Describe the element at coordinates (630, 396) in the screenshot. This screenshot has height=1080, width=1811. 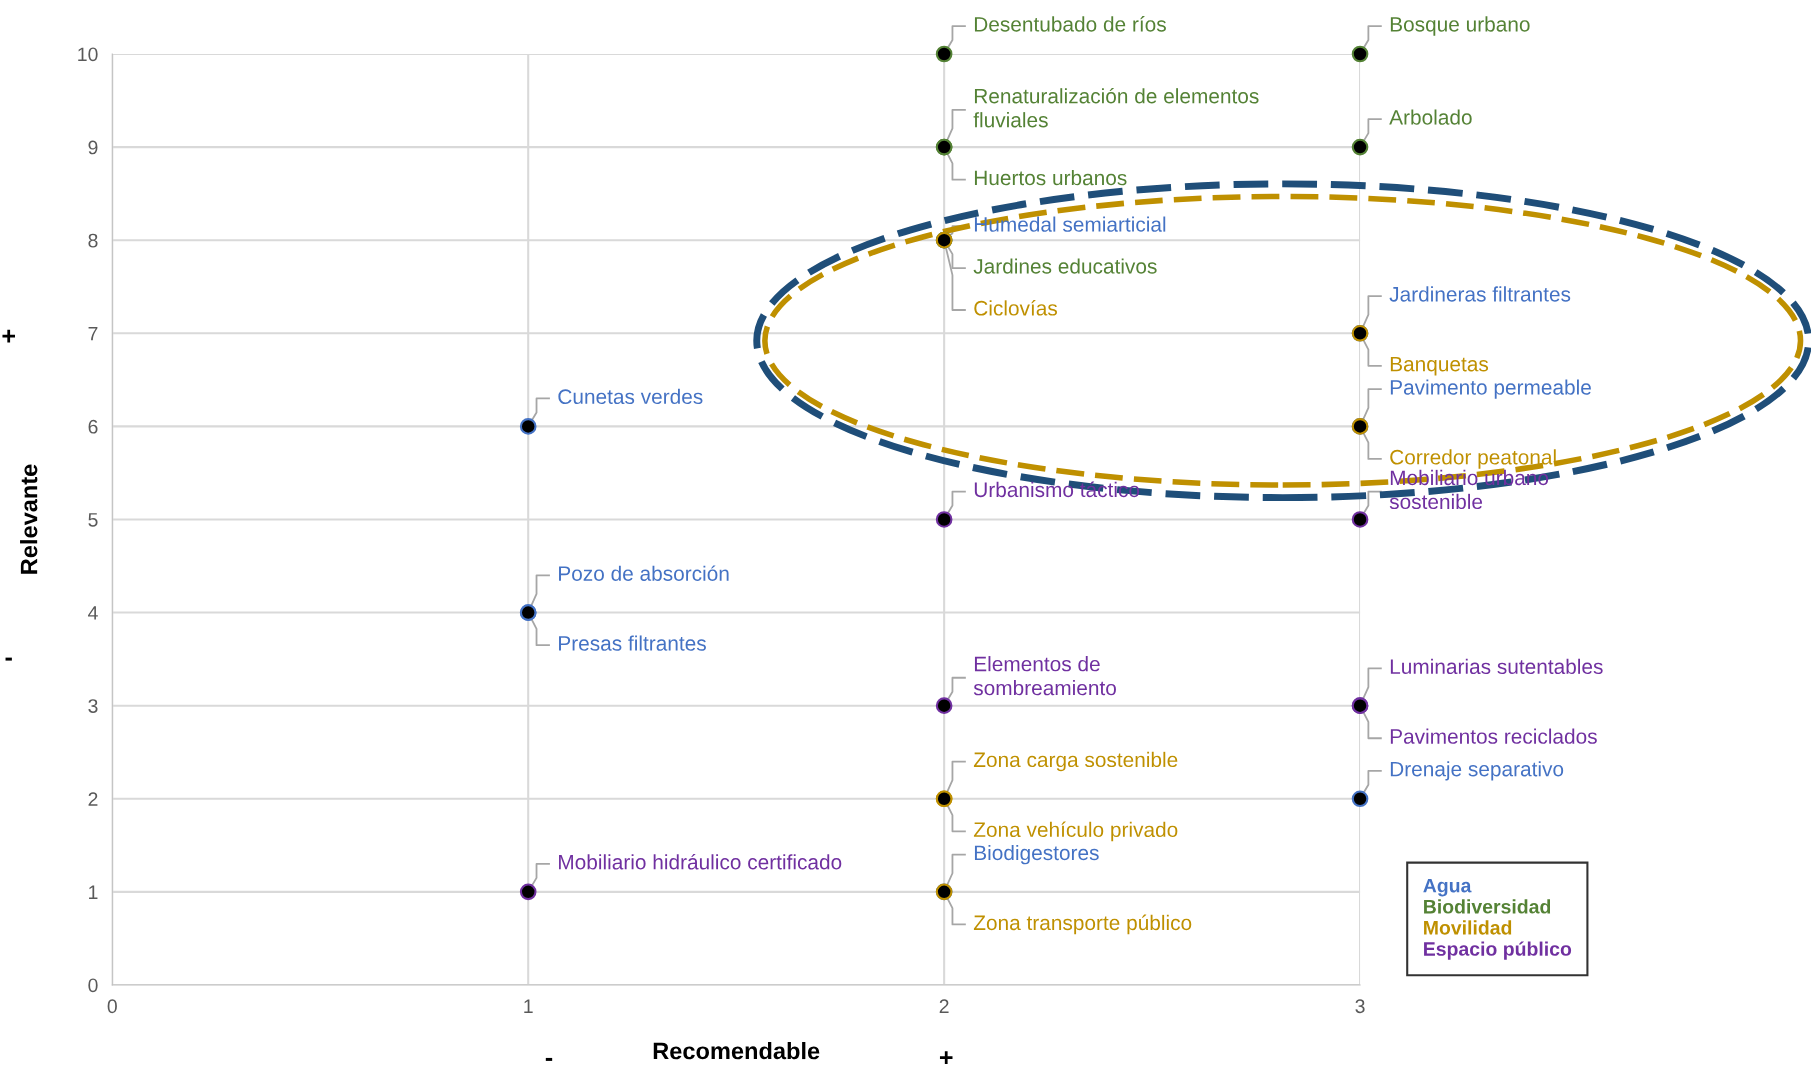
I see `data-label: Cunetas verdes` at that location.